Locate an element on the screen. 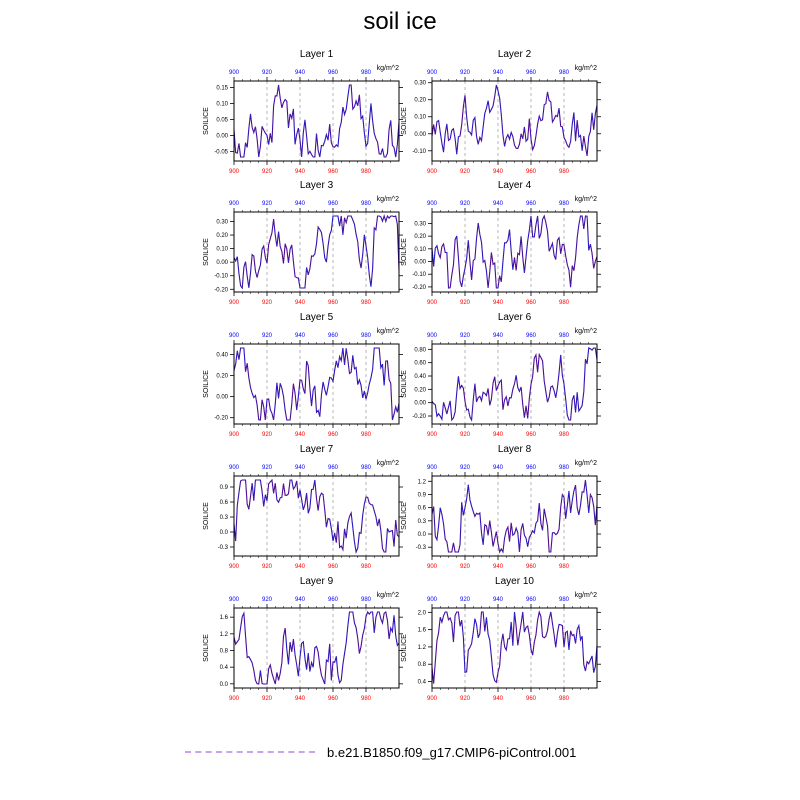  panel-title: Layer 10 is located at coordinates (514, 581).